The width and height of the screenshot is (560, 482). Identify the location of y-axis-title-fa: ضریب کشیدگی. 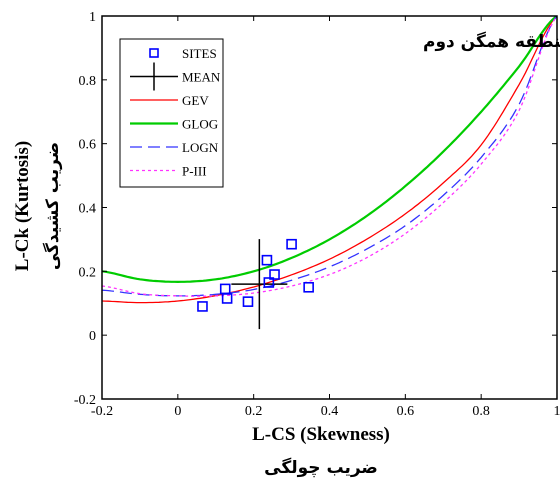
(52, 206).